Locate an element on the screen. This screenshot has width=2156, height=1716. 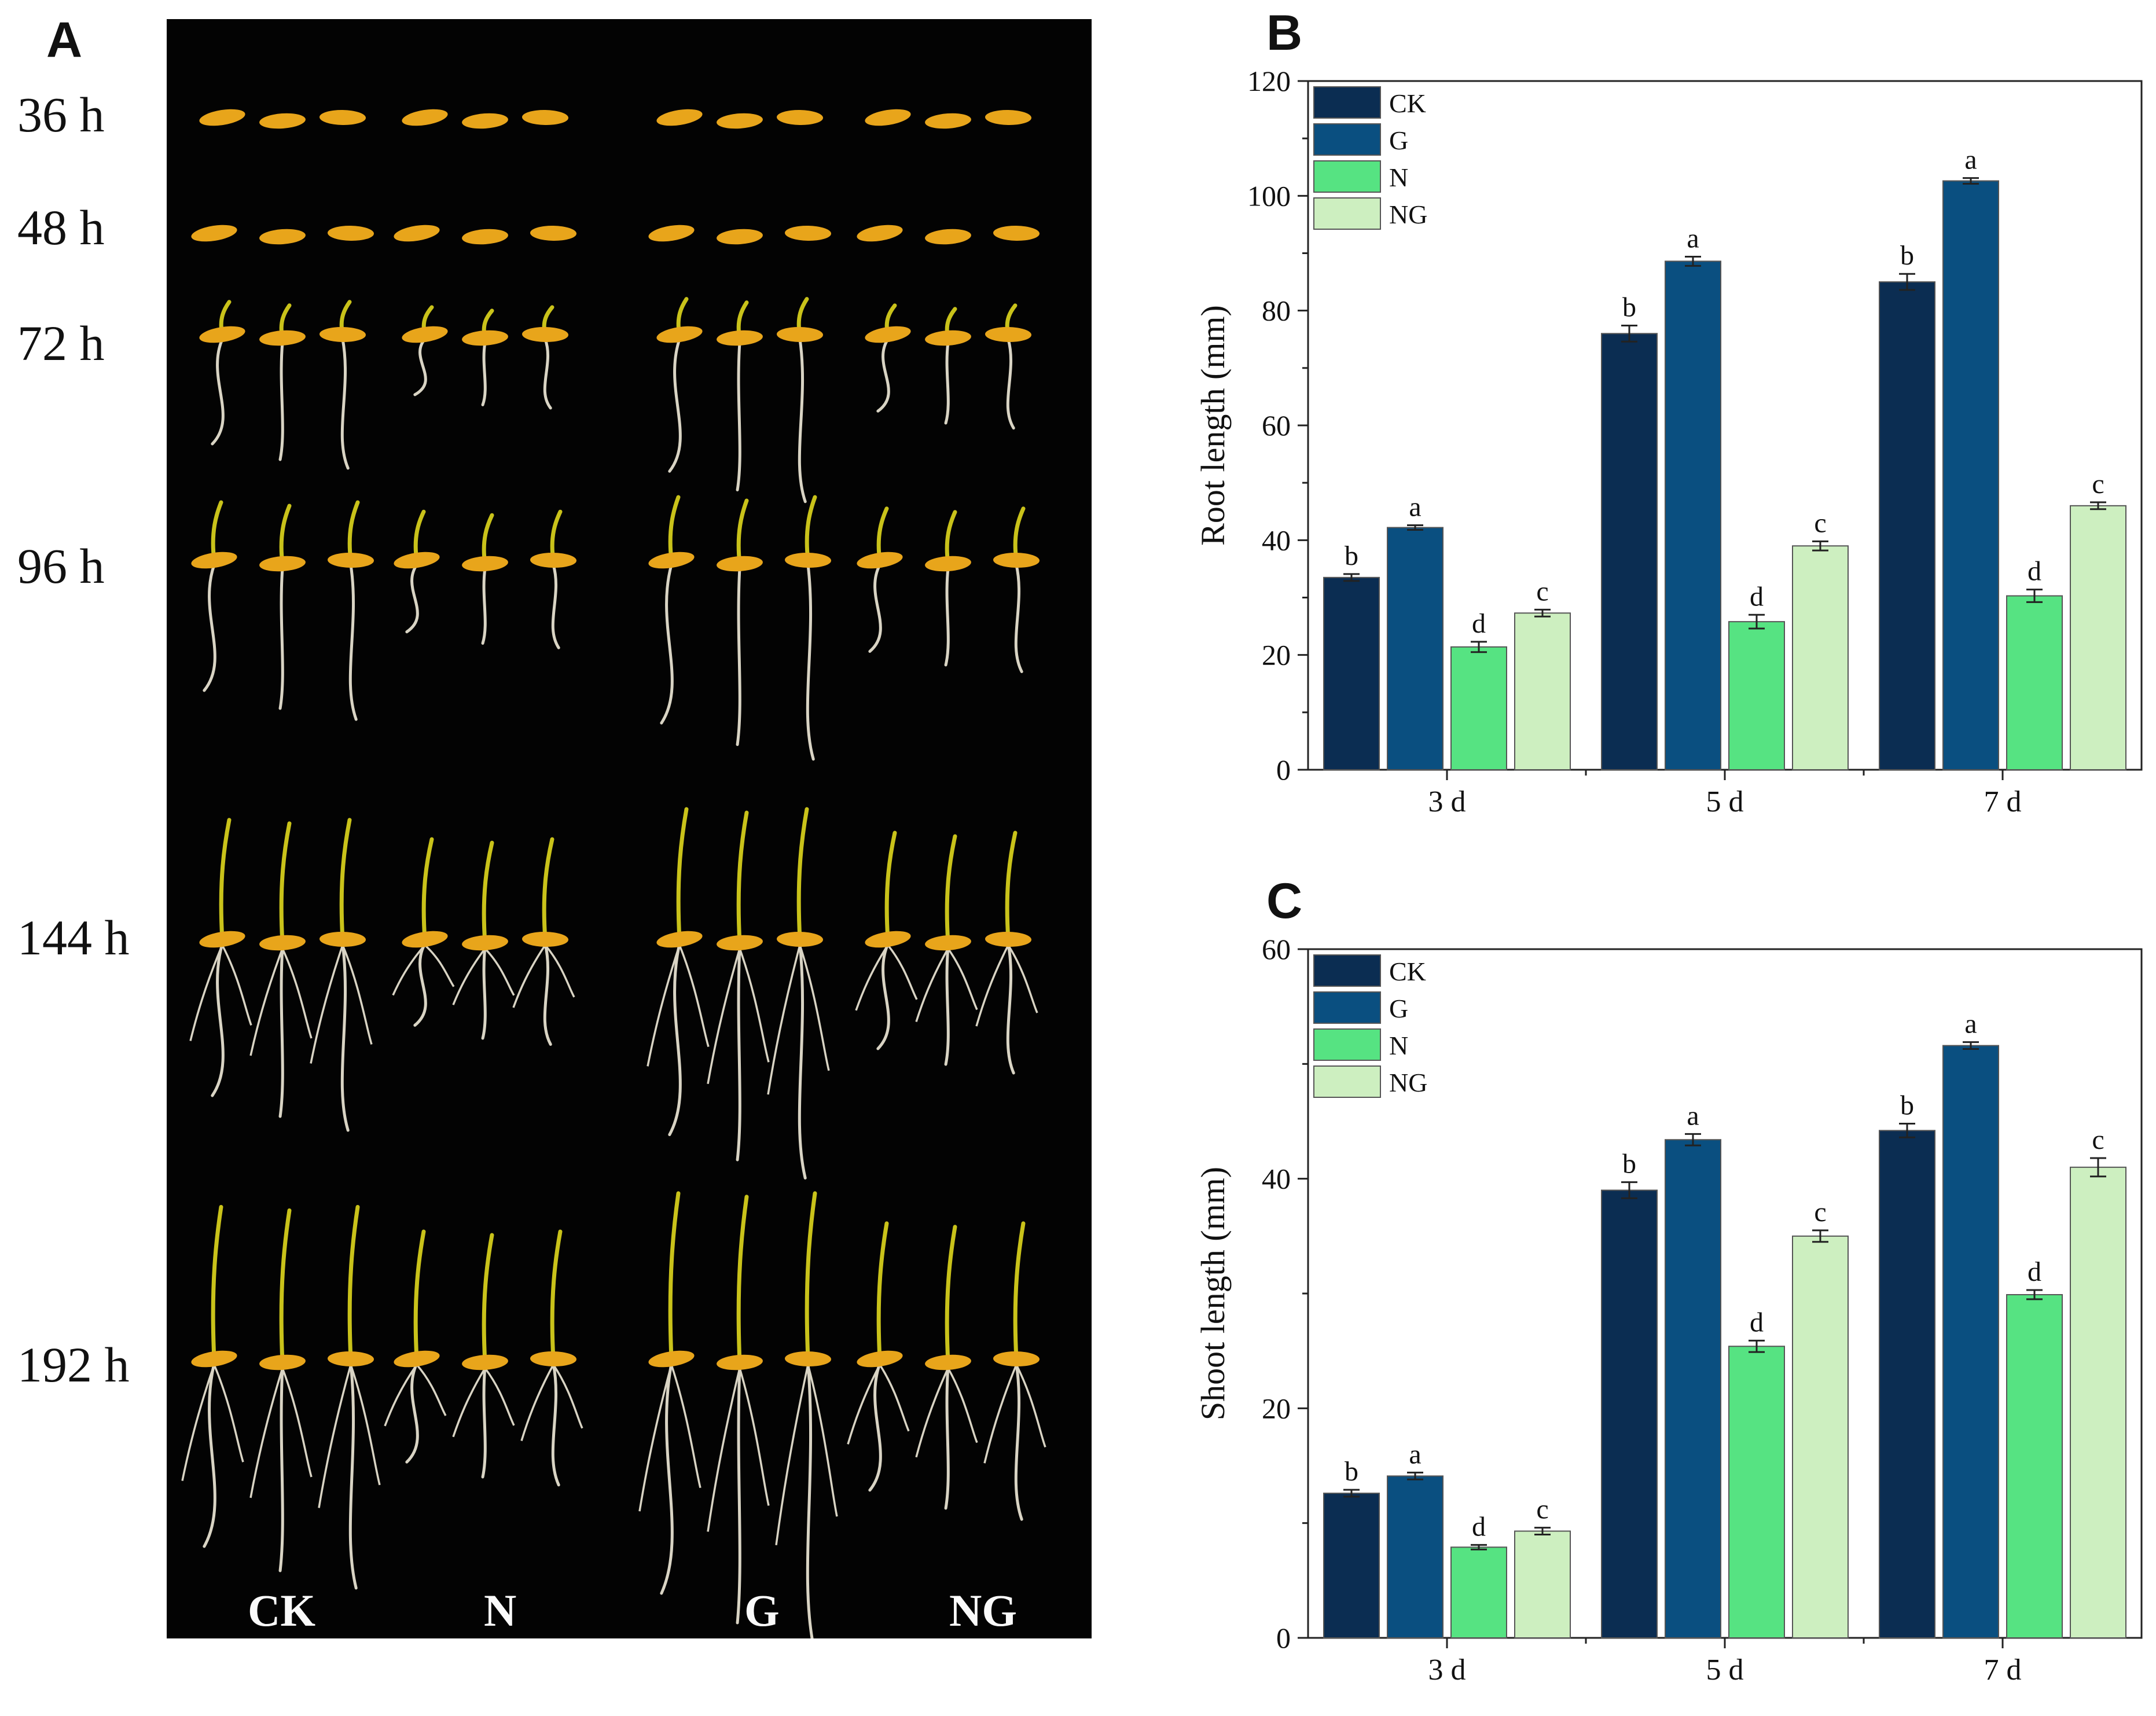
time-label-144h: 144 h is located at coordinates (74, 937).